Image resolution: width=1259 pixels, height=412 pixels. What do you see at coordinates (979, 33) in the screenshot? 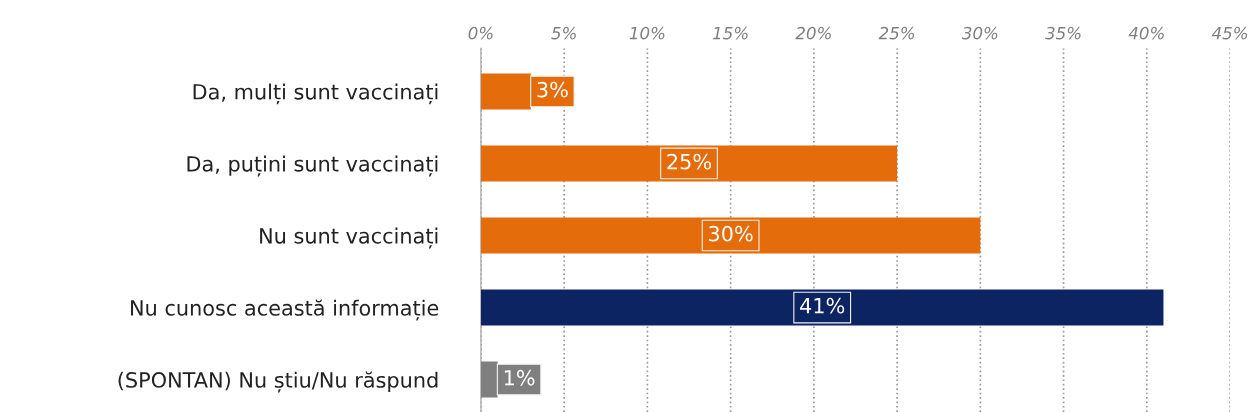
I see `x-tick-label: 30%` at bounding box center [979, 33].